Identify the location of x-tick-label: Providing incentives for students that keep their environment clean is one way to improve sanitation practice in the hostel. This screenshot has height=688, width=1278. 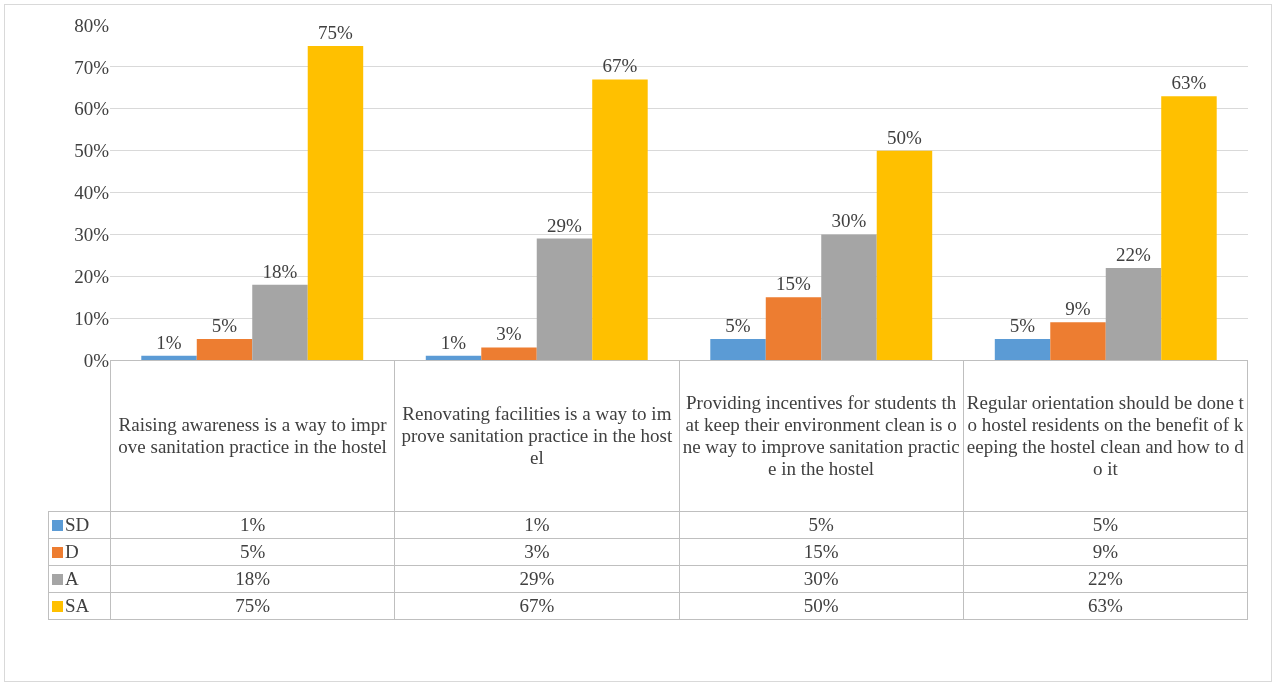
(821, 436).